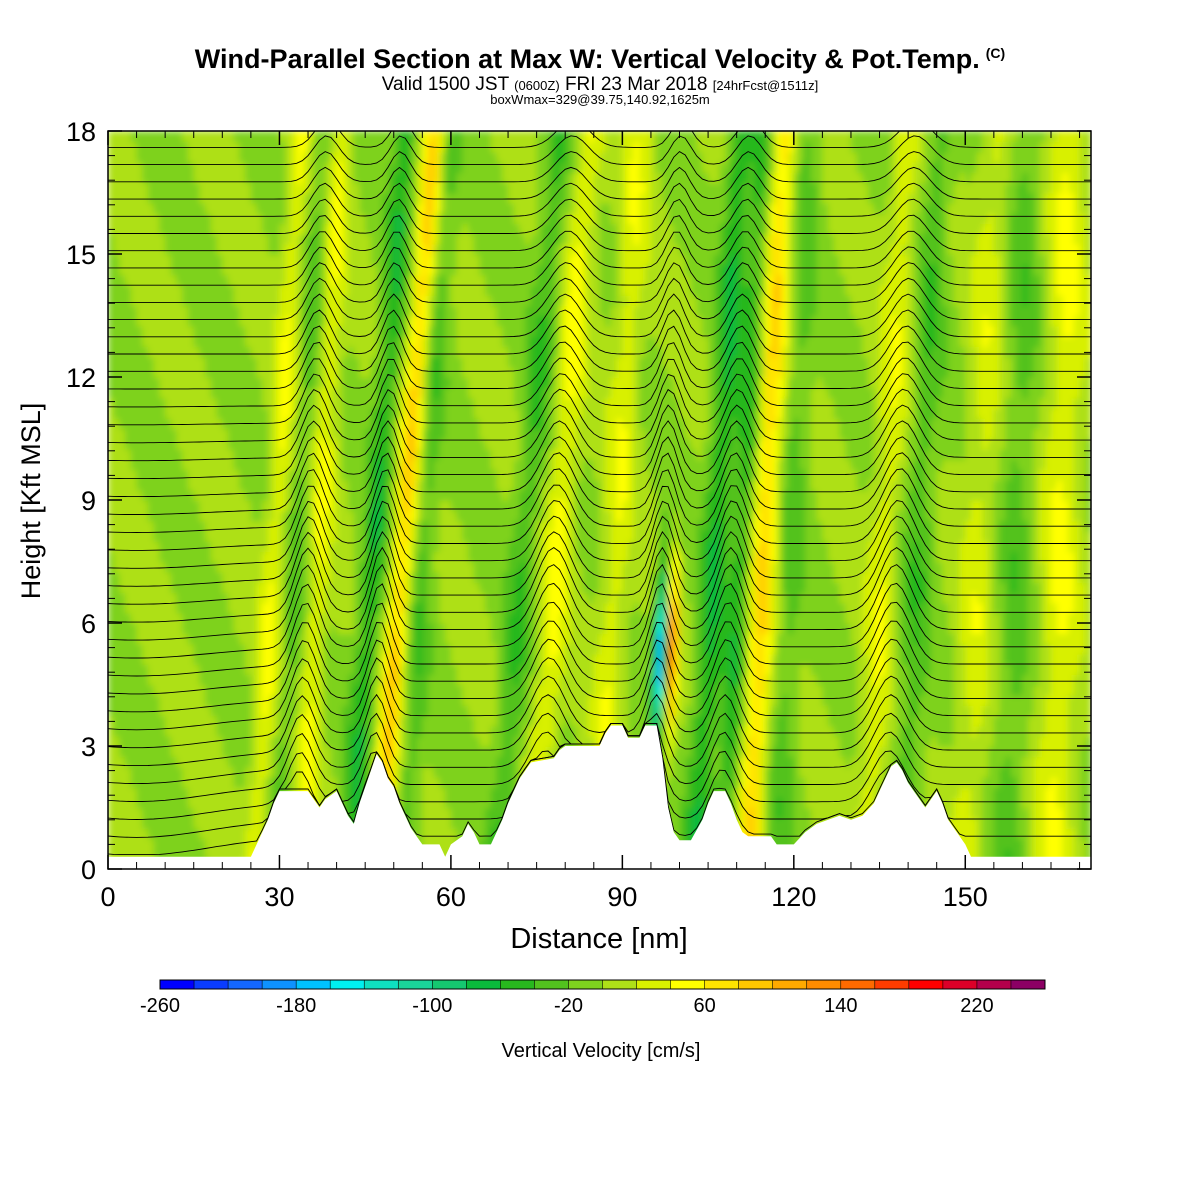  Describe the element at coordinates (451, 897) in the screenshot. I see `x-tick-label: 60` at that location.